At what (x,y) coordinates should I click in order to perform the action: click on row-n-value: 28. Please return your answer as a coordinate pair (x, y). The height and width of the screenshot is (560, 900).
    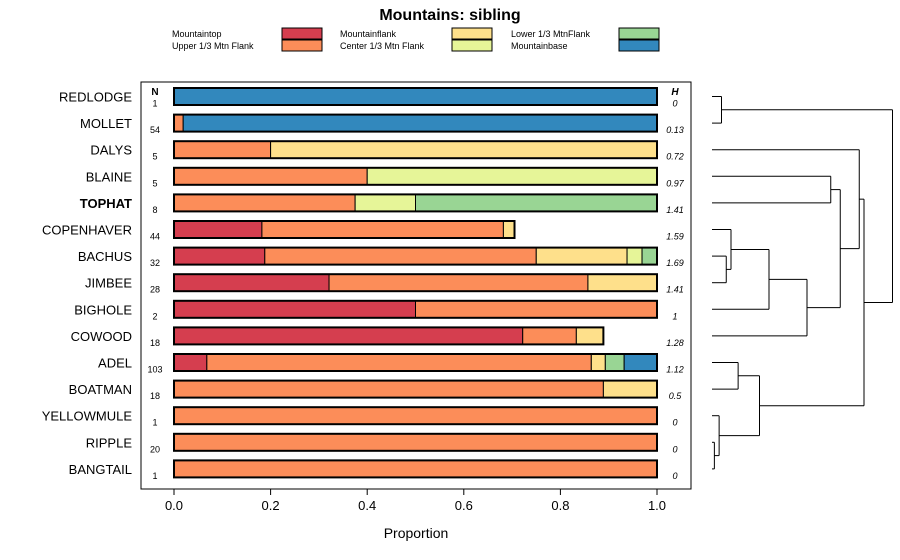
    Looking at the image, I should click on (155, 290).